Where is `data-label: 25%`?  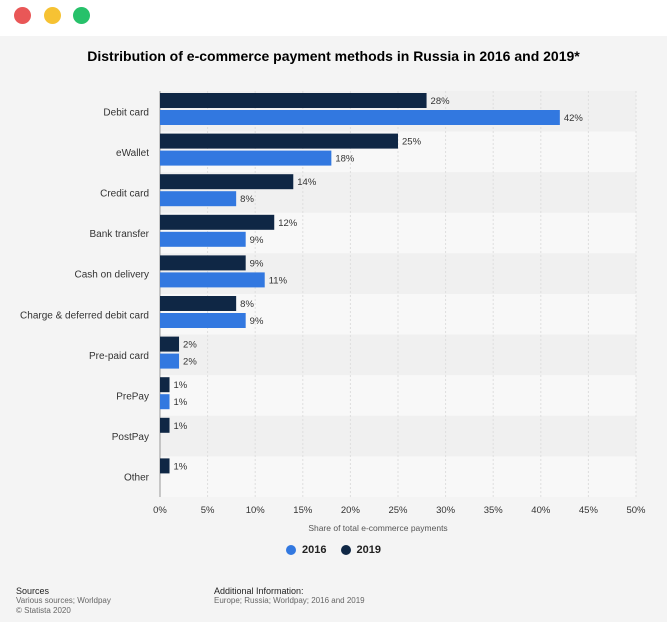 data-label: 25% is located at coordinates (412, 142).